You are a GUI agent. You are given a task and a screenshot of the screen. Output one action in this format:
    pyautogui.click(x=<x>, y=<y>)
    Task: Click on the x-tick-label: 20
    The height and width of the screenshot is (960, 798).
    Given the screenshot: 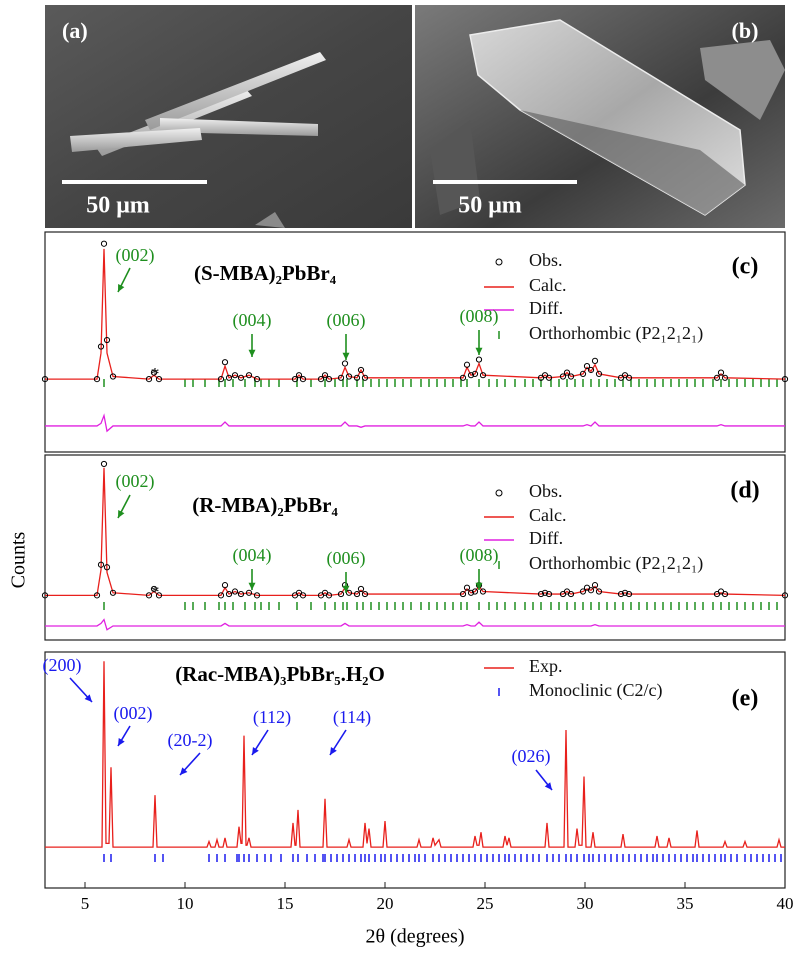 What is the action you would take?
    pyautogui.click(x=385, y=903)
    